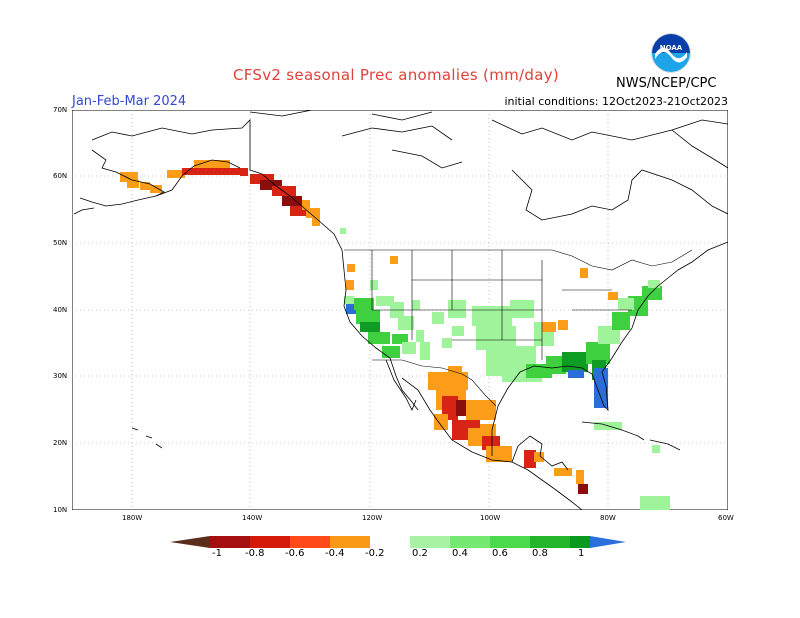  I want to click on colorbar-label: -0.8, so click(255, 553).